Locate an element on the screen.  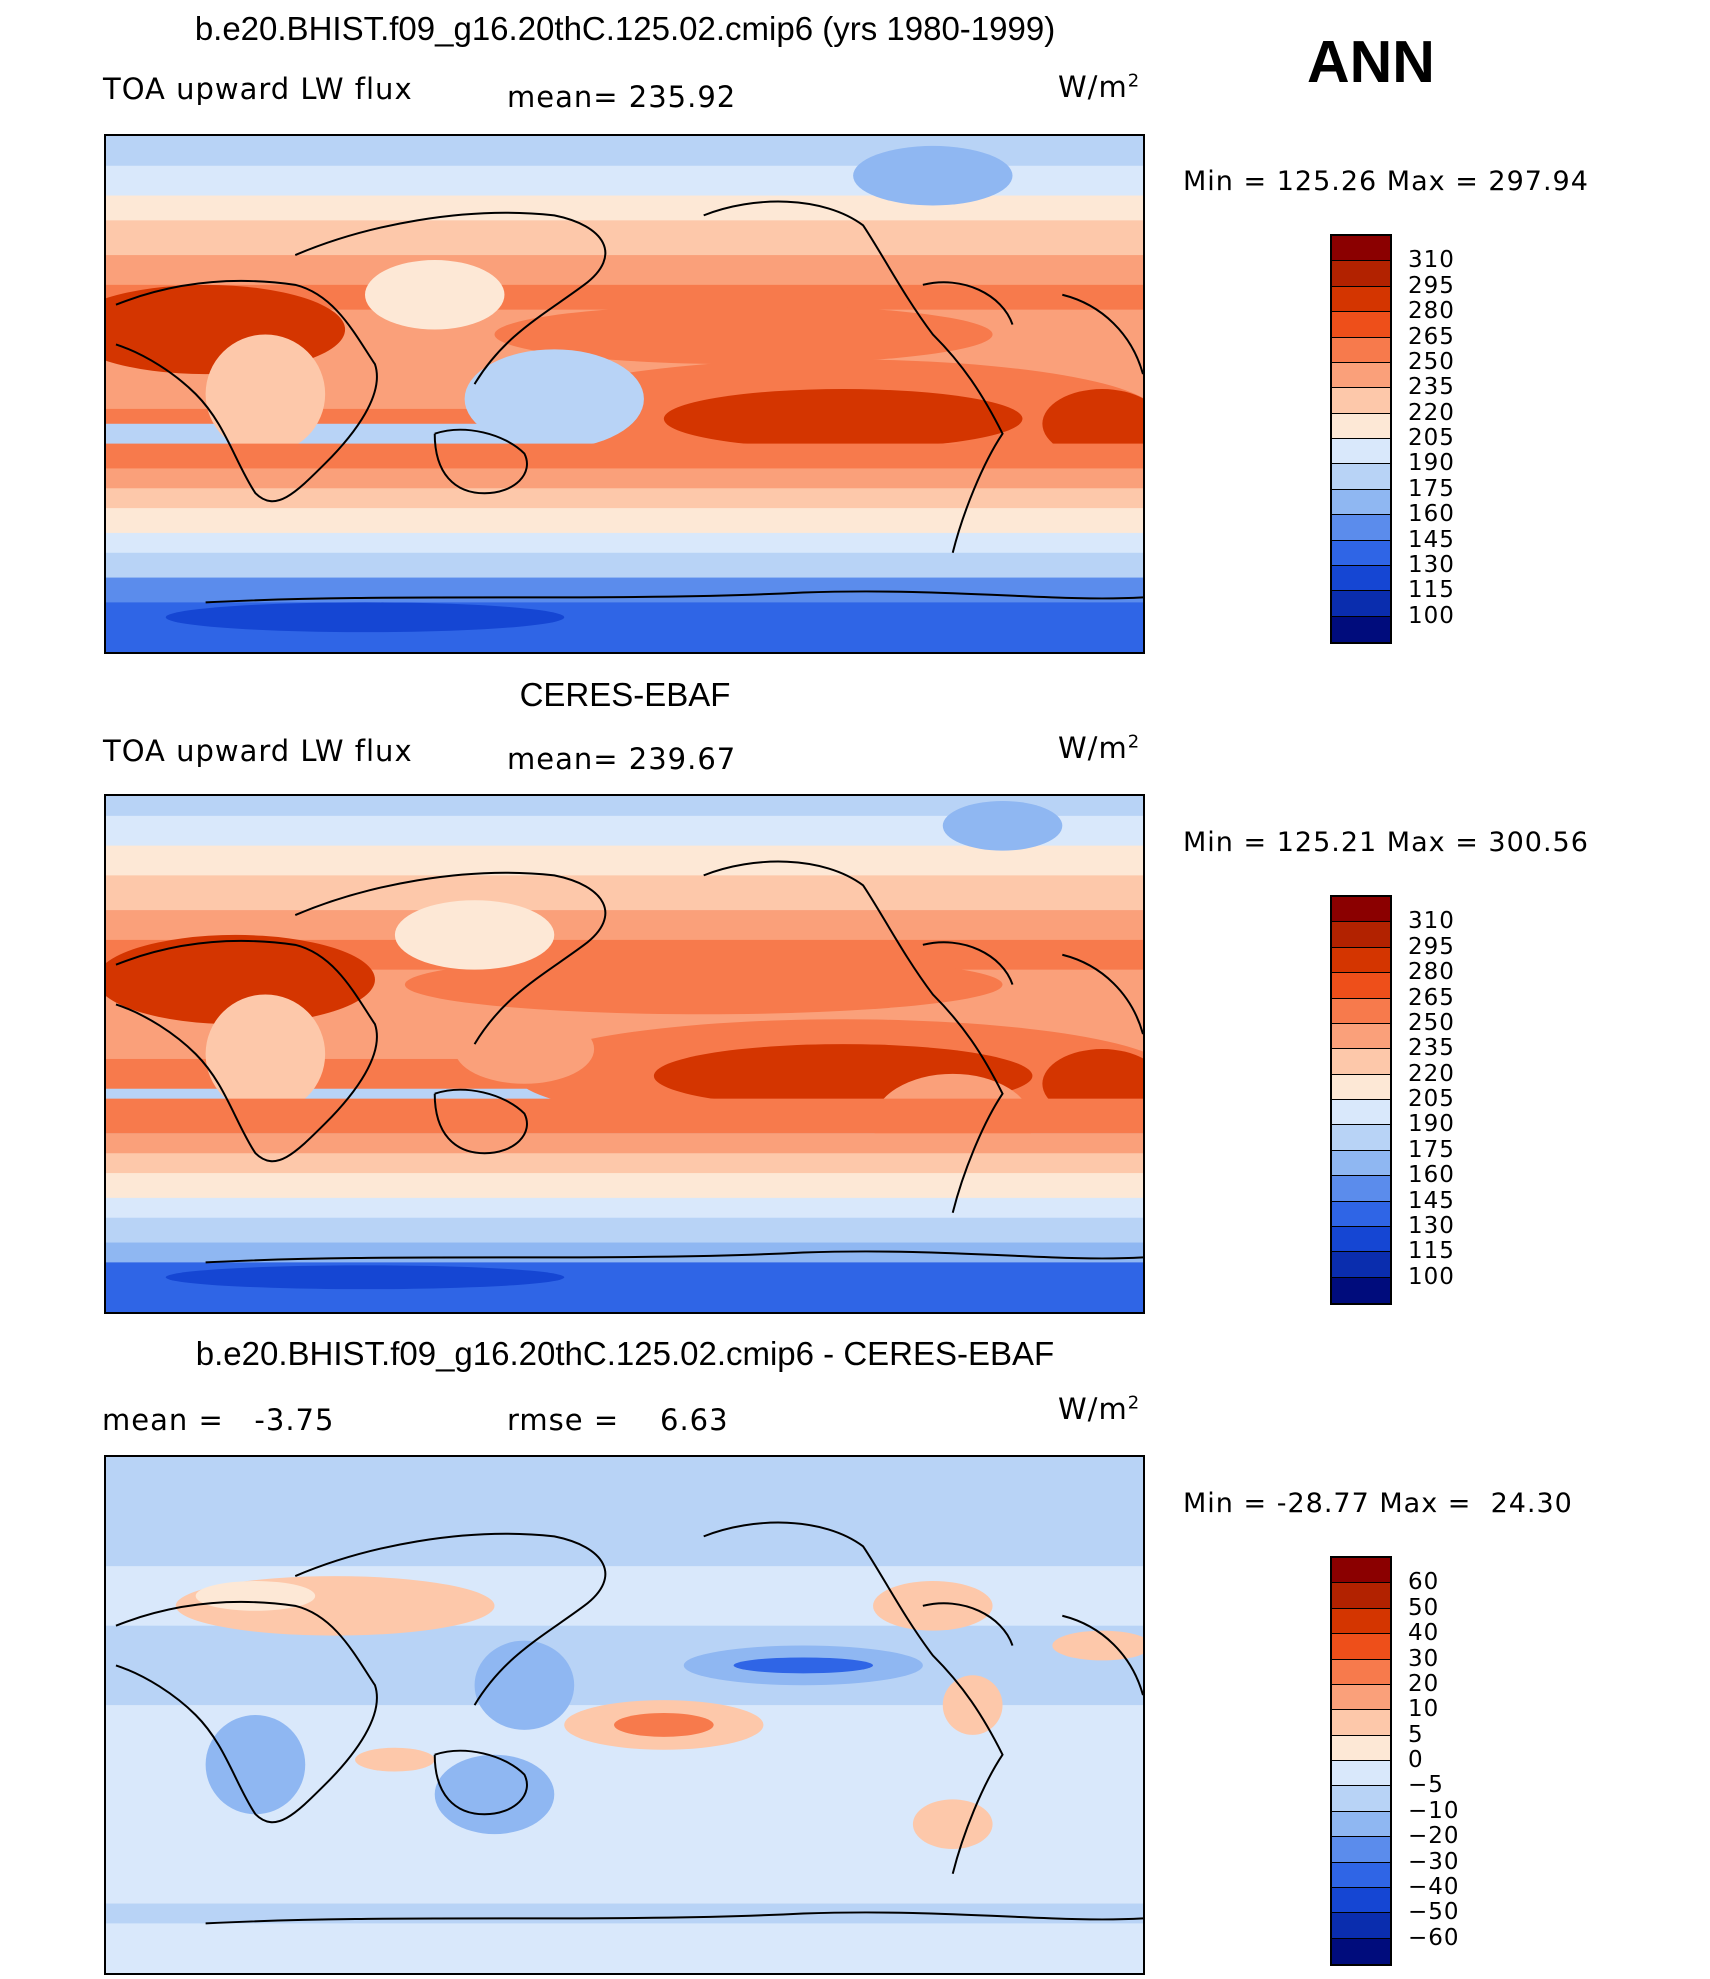
panel1-units-sup: 2 is located at coordinates (1134, 81).